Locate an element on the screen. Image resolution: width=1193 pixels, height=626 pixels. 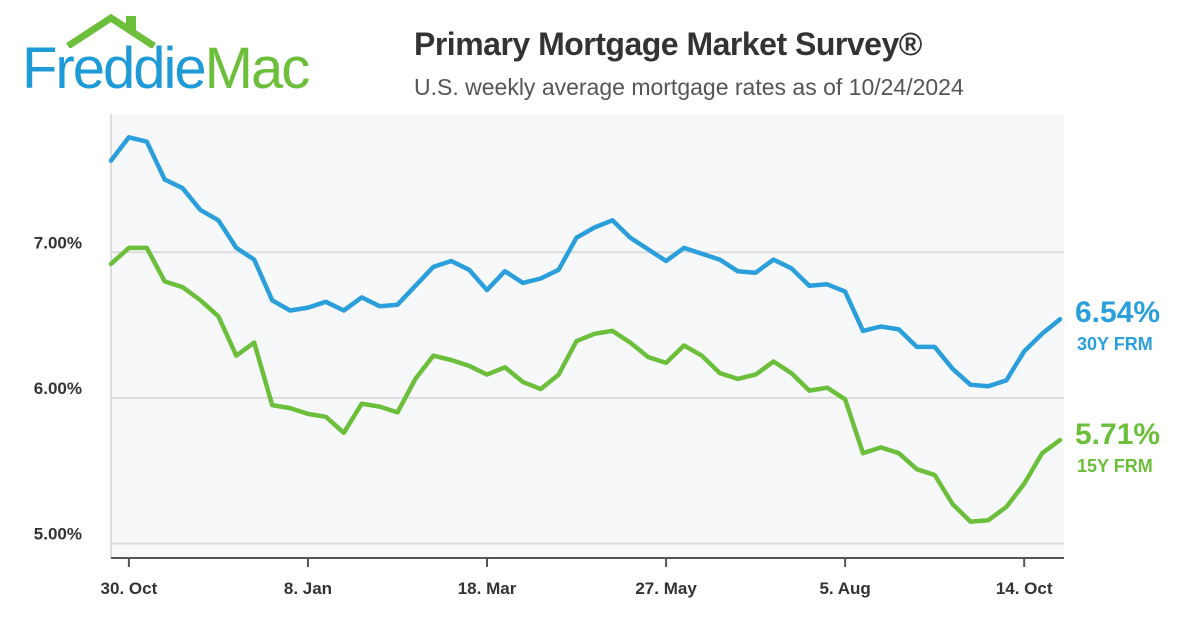
y-axis-tick-labels: 5.00% 6.00% 7.00% is located at coordinates (58, 388).